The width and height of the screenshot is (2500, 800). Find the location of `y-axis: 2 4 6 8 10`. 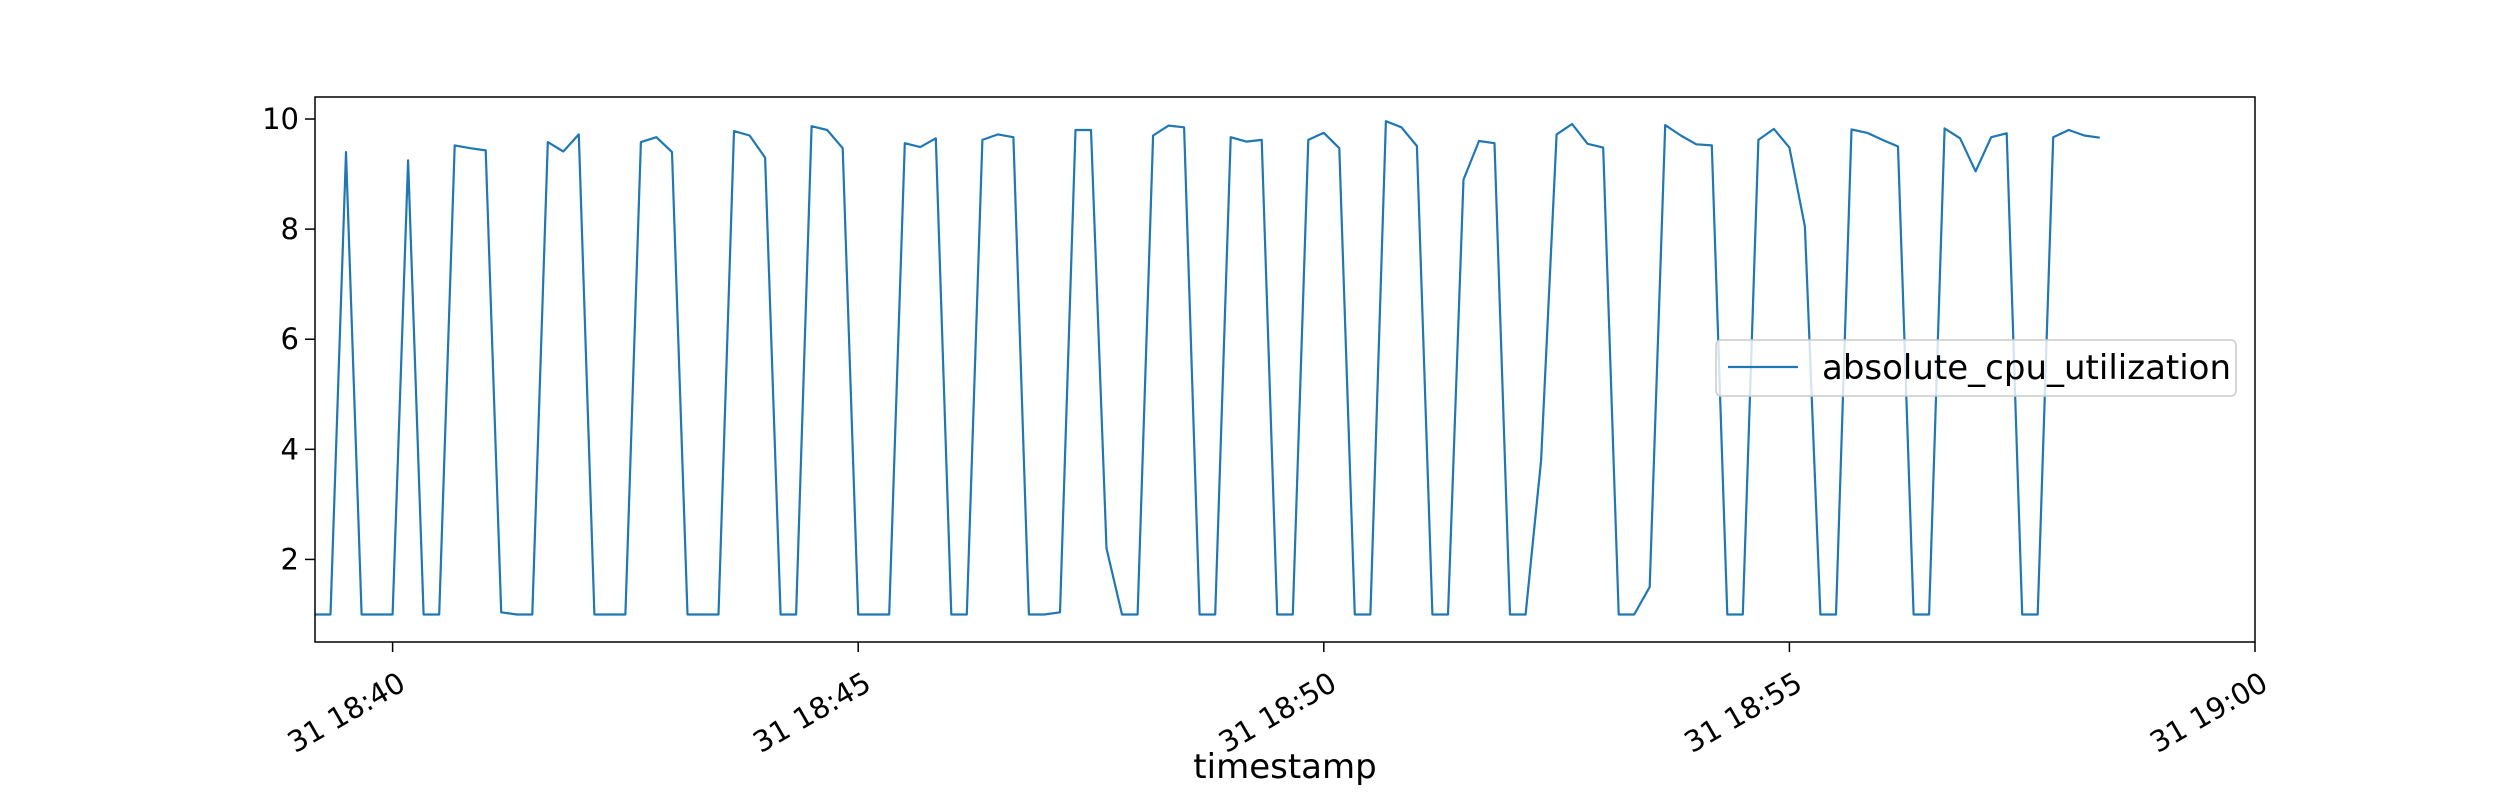

y-axis: 2 4 6 8 10 is located at coordinates (288, 339).